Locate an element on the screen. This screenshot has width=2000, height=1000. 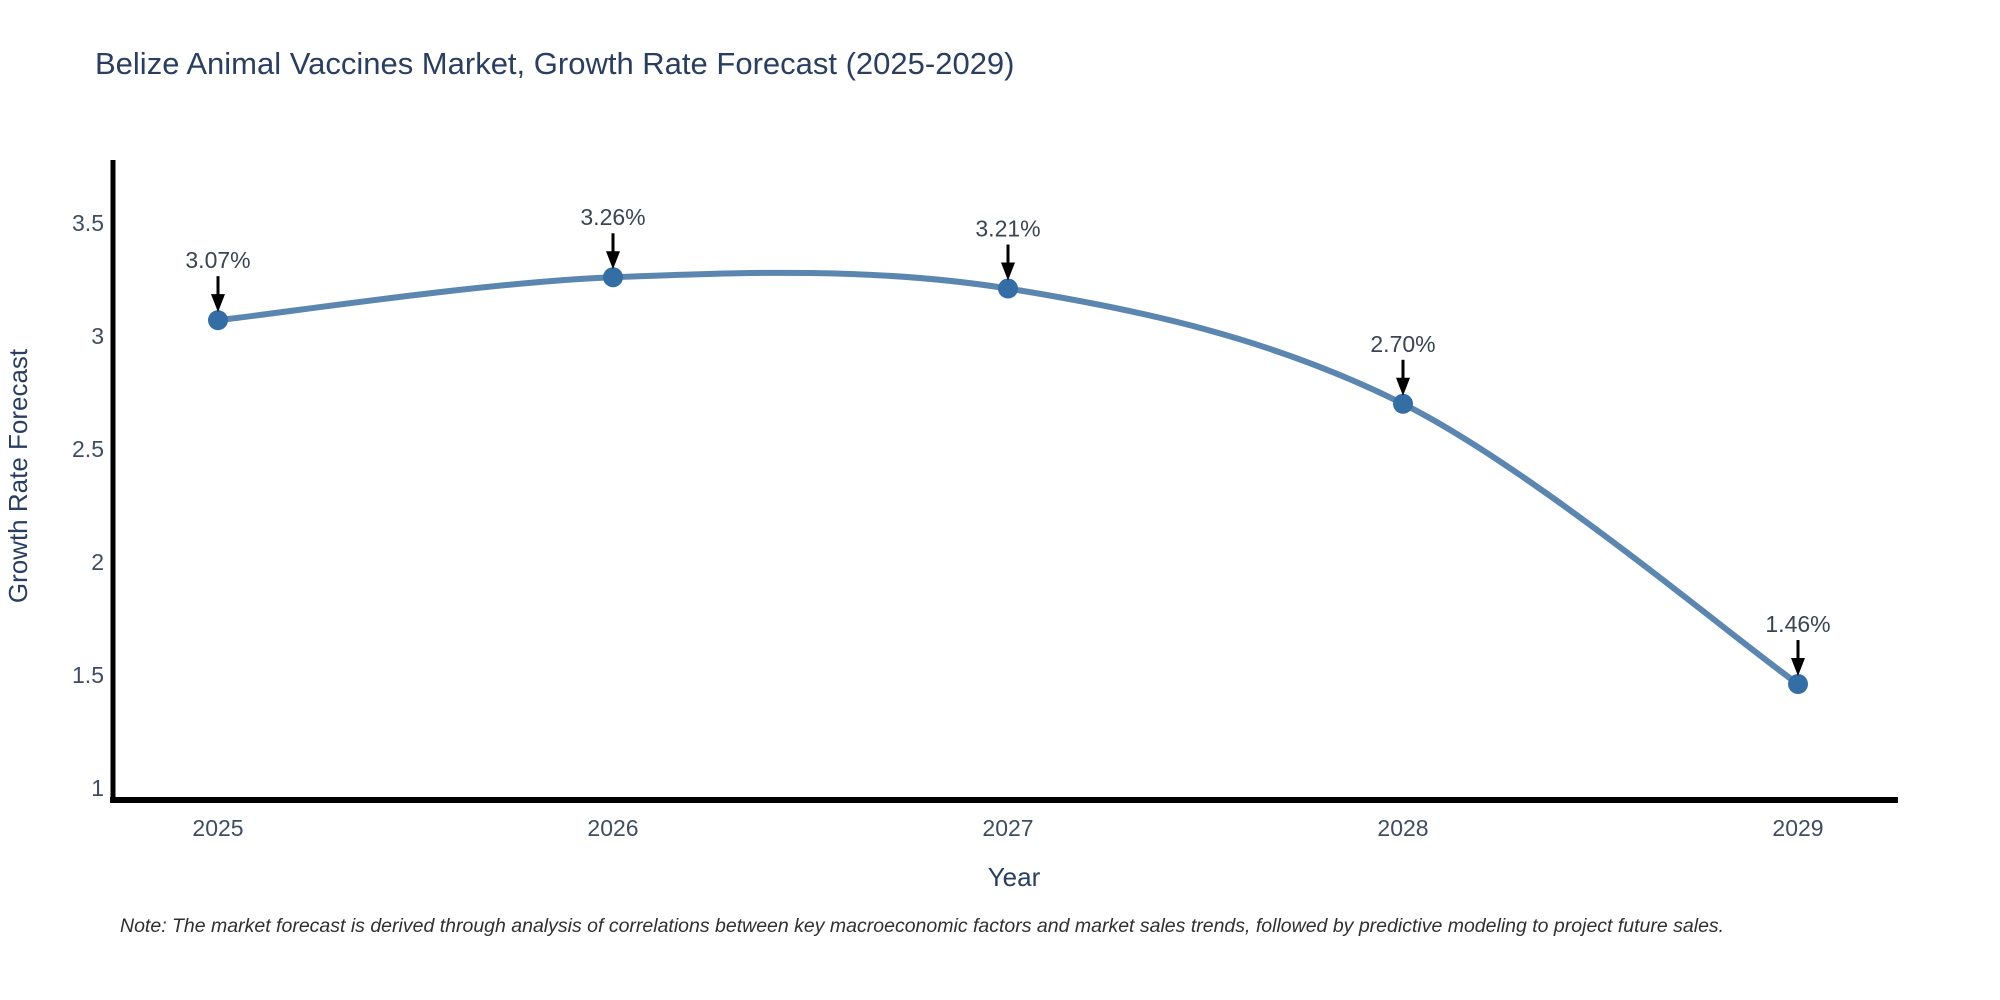
x-tick-label: 2029 is located at coordinates (1797, 828).